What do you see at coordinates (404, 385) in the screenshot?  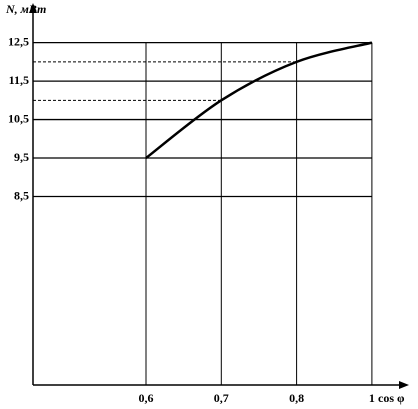 I see `x-axis-arrow` at bounding box center [404, 385].